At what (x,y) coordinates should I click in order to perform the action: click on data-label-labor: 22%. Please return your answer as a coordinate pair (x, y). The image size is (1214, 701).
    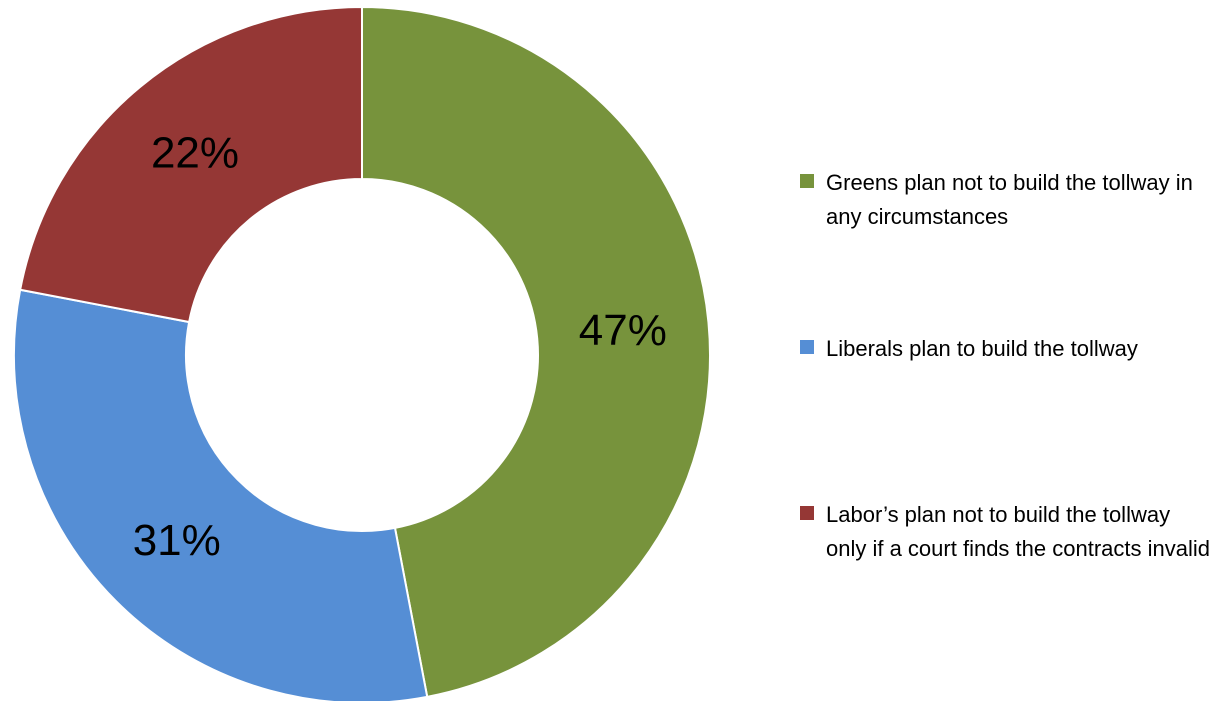
    Looking at the image, I should click on (195, 153).